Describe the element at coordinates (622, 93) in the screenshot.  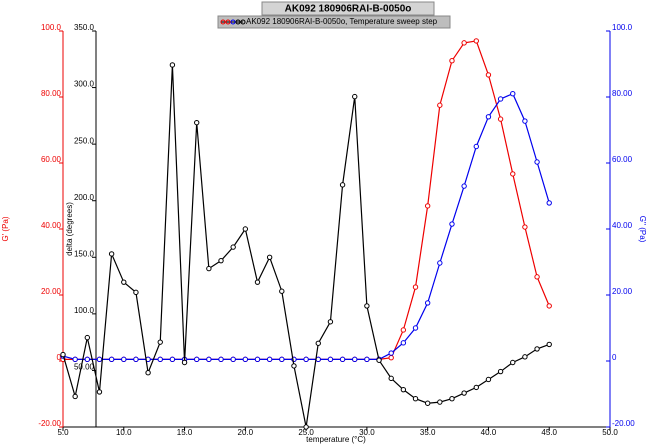
I see `y2-tick-label: 80.00` at that location.